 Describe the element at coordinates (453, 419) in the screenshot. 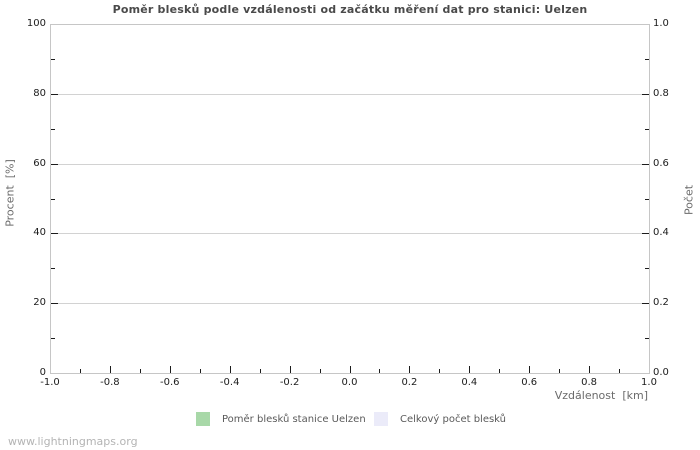

I see `legend-label: Celkový počet blesků` at that location.